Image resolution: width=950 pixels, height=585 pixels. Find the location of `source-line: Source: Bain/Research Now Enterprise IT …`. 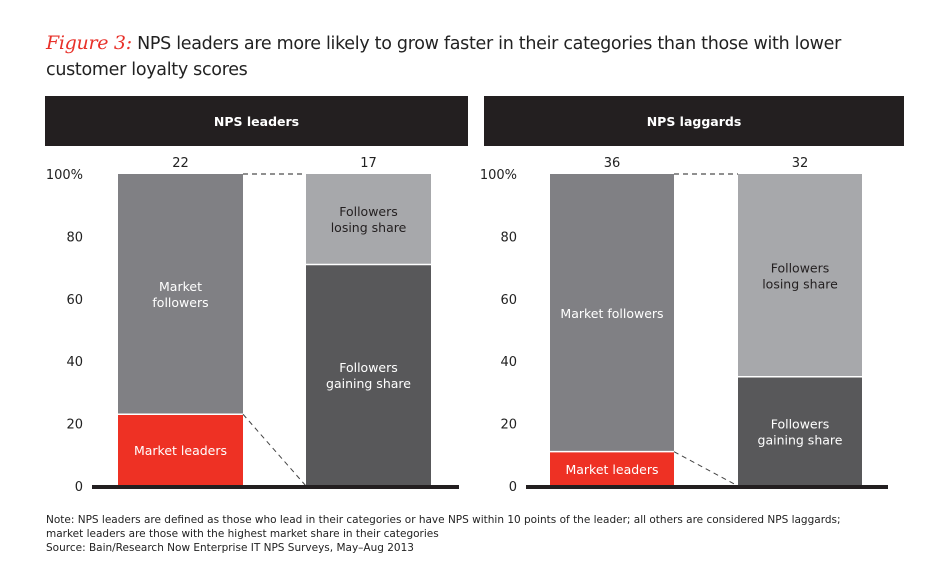

source-line: Source: Bain/Research Now Enterprise IT … is located at coordinates (230, 548).